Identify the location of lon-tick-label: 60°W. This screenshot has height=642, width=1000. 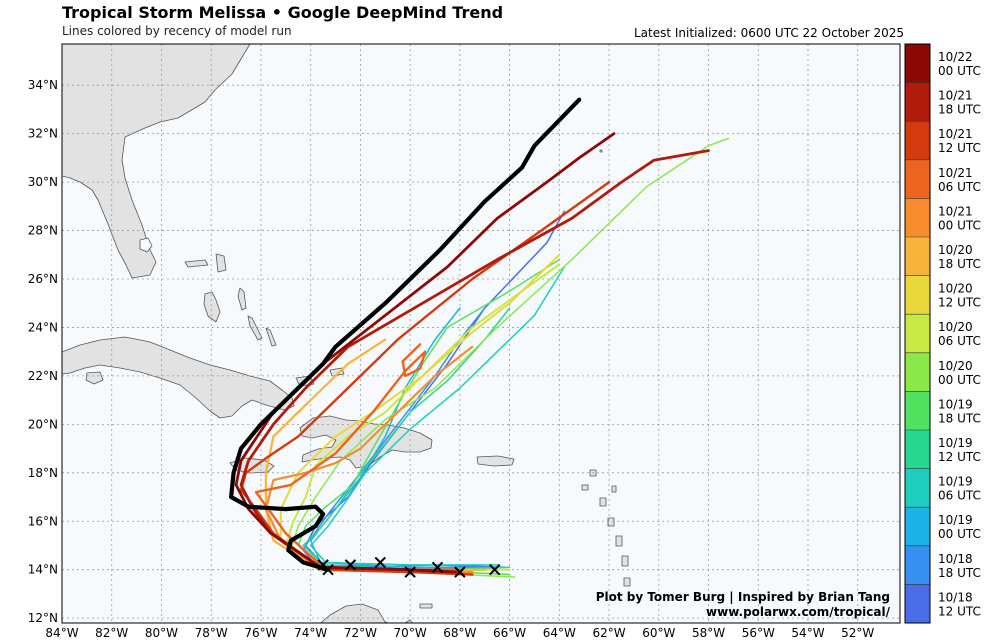
(658, 633).